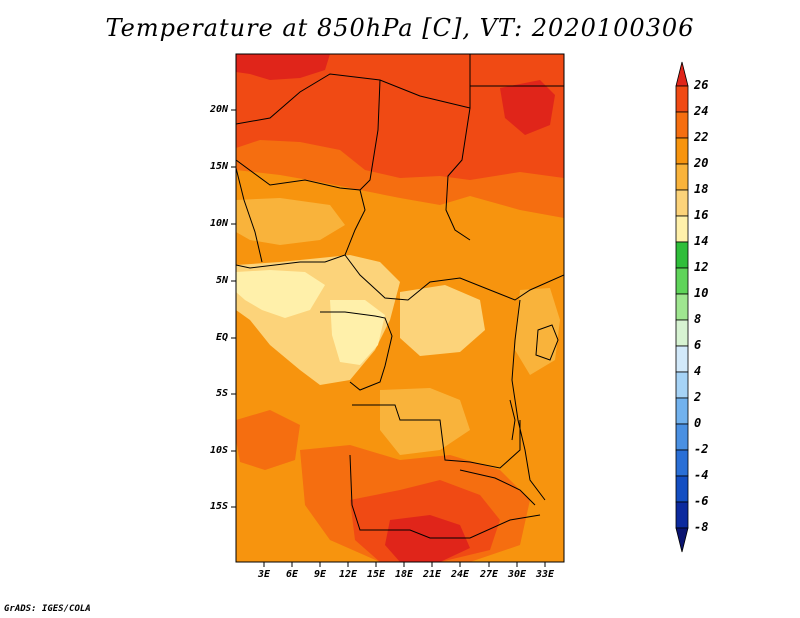 The image size is (800, 618). Describe the element at coordinates (682, 540) in the screenshot. I see `colorbar-bottom-arrow` at that location.